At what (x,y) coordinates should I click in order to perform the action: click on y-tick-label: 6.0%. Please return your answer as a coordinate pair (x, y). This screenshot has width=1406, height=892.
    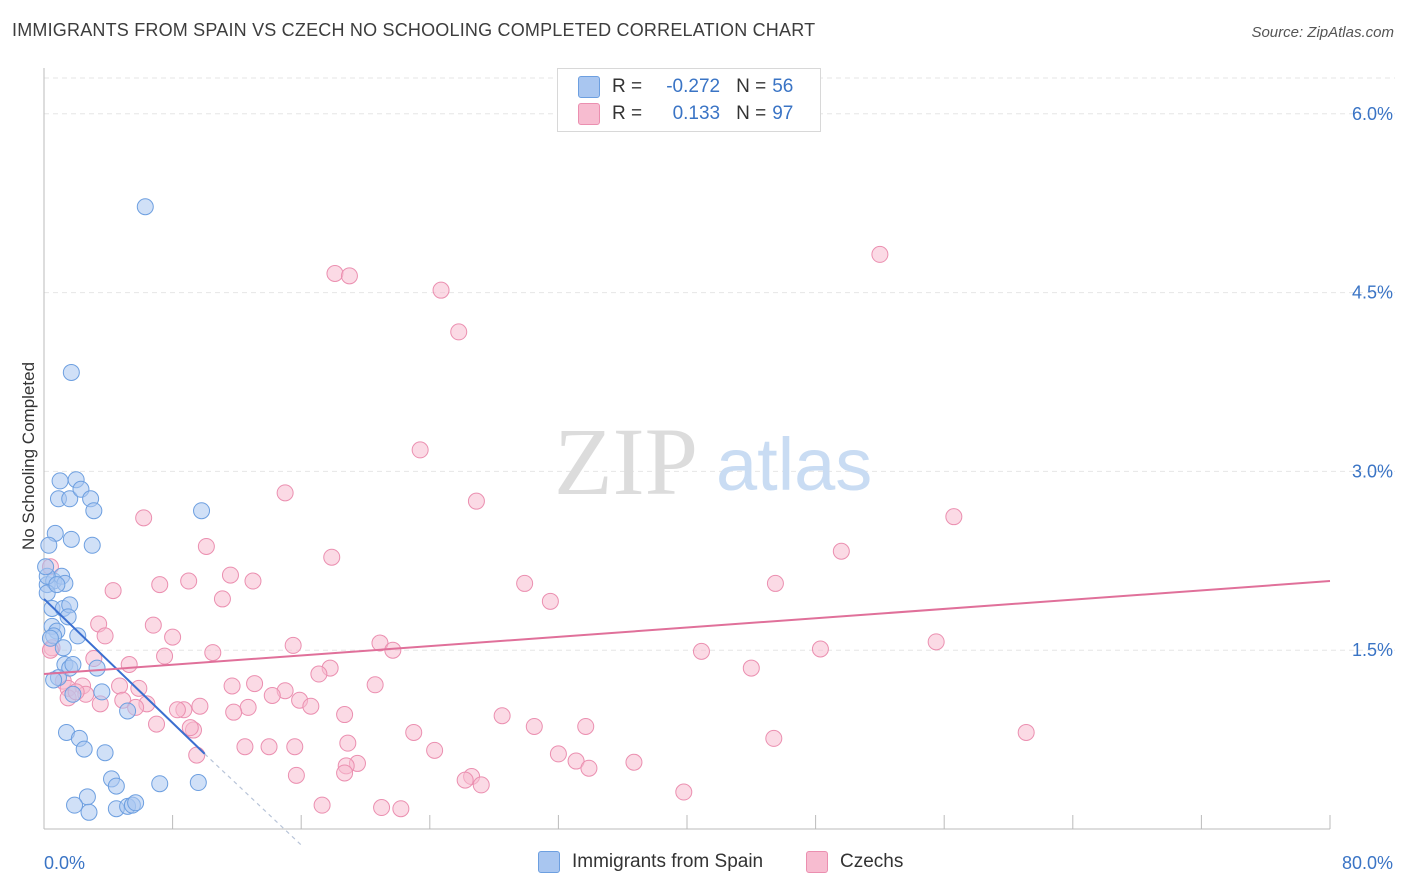
    Looking at the image, I should click on (1372, 114).